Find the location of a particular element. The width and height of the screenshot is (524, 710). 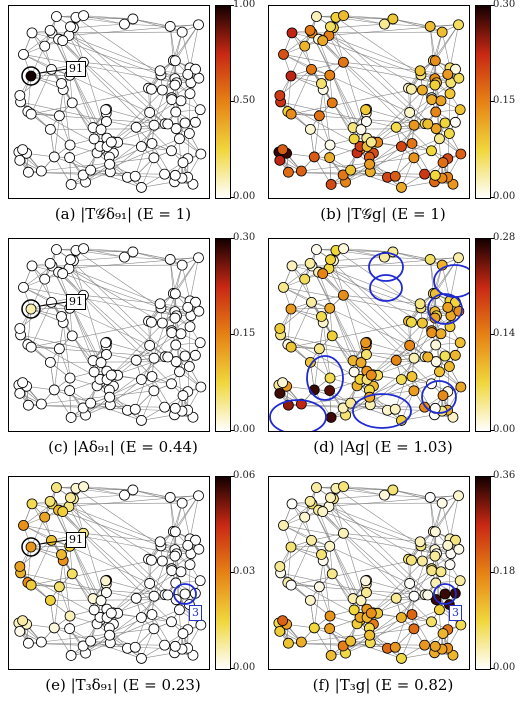

colorbar-label-min: 0.00 is located at coordinates (504, 429).